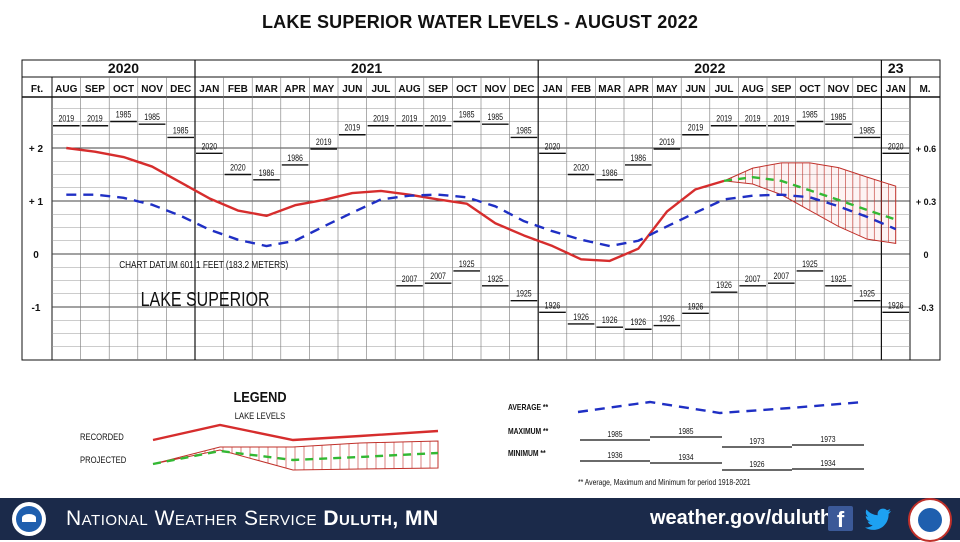 The width and height of the screenshot is (960, 542). What do you see at coordinates (879, 519) in the screenshot?
I see `twitter-icon` at bounding box center [879, 519].